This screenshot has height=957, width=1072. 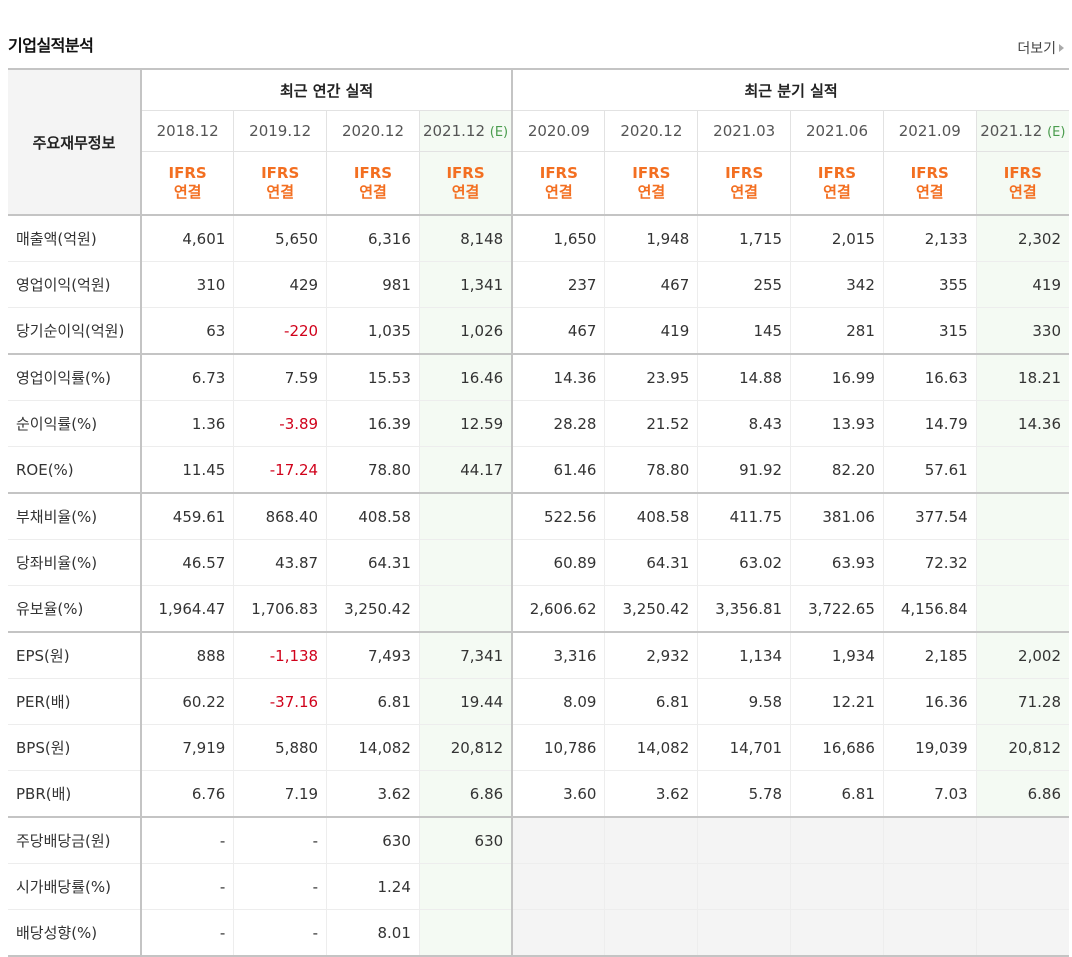 What do you see at coordinates (837, 516) in the screenshot?
I see `value-cell: 381.06` at bounding box center [837, 516].